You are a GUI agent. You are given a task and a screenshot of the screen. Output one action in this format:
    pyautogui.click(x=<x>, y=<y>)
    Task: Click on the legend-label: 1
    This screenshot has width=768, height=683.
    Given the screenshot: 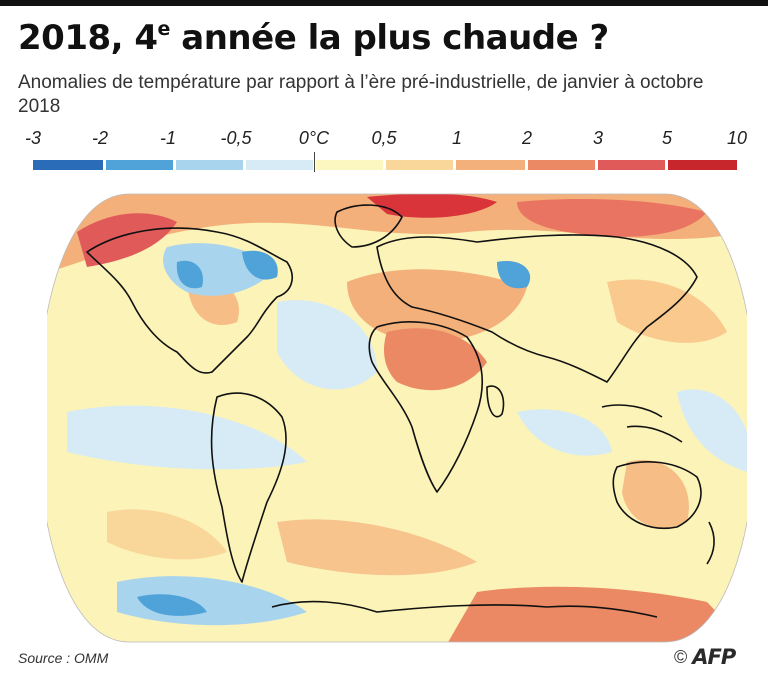 What is the action you would take?
    pyautogui.click(x=457, y=138)
    